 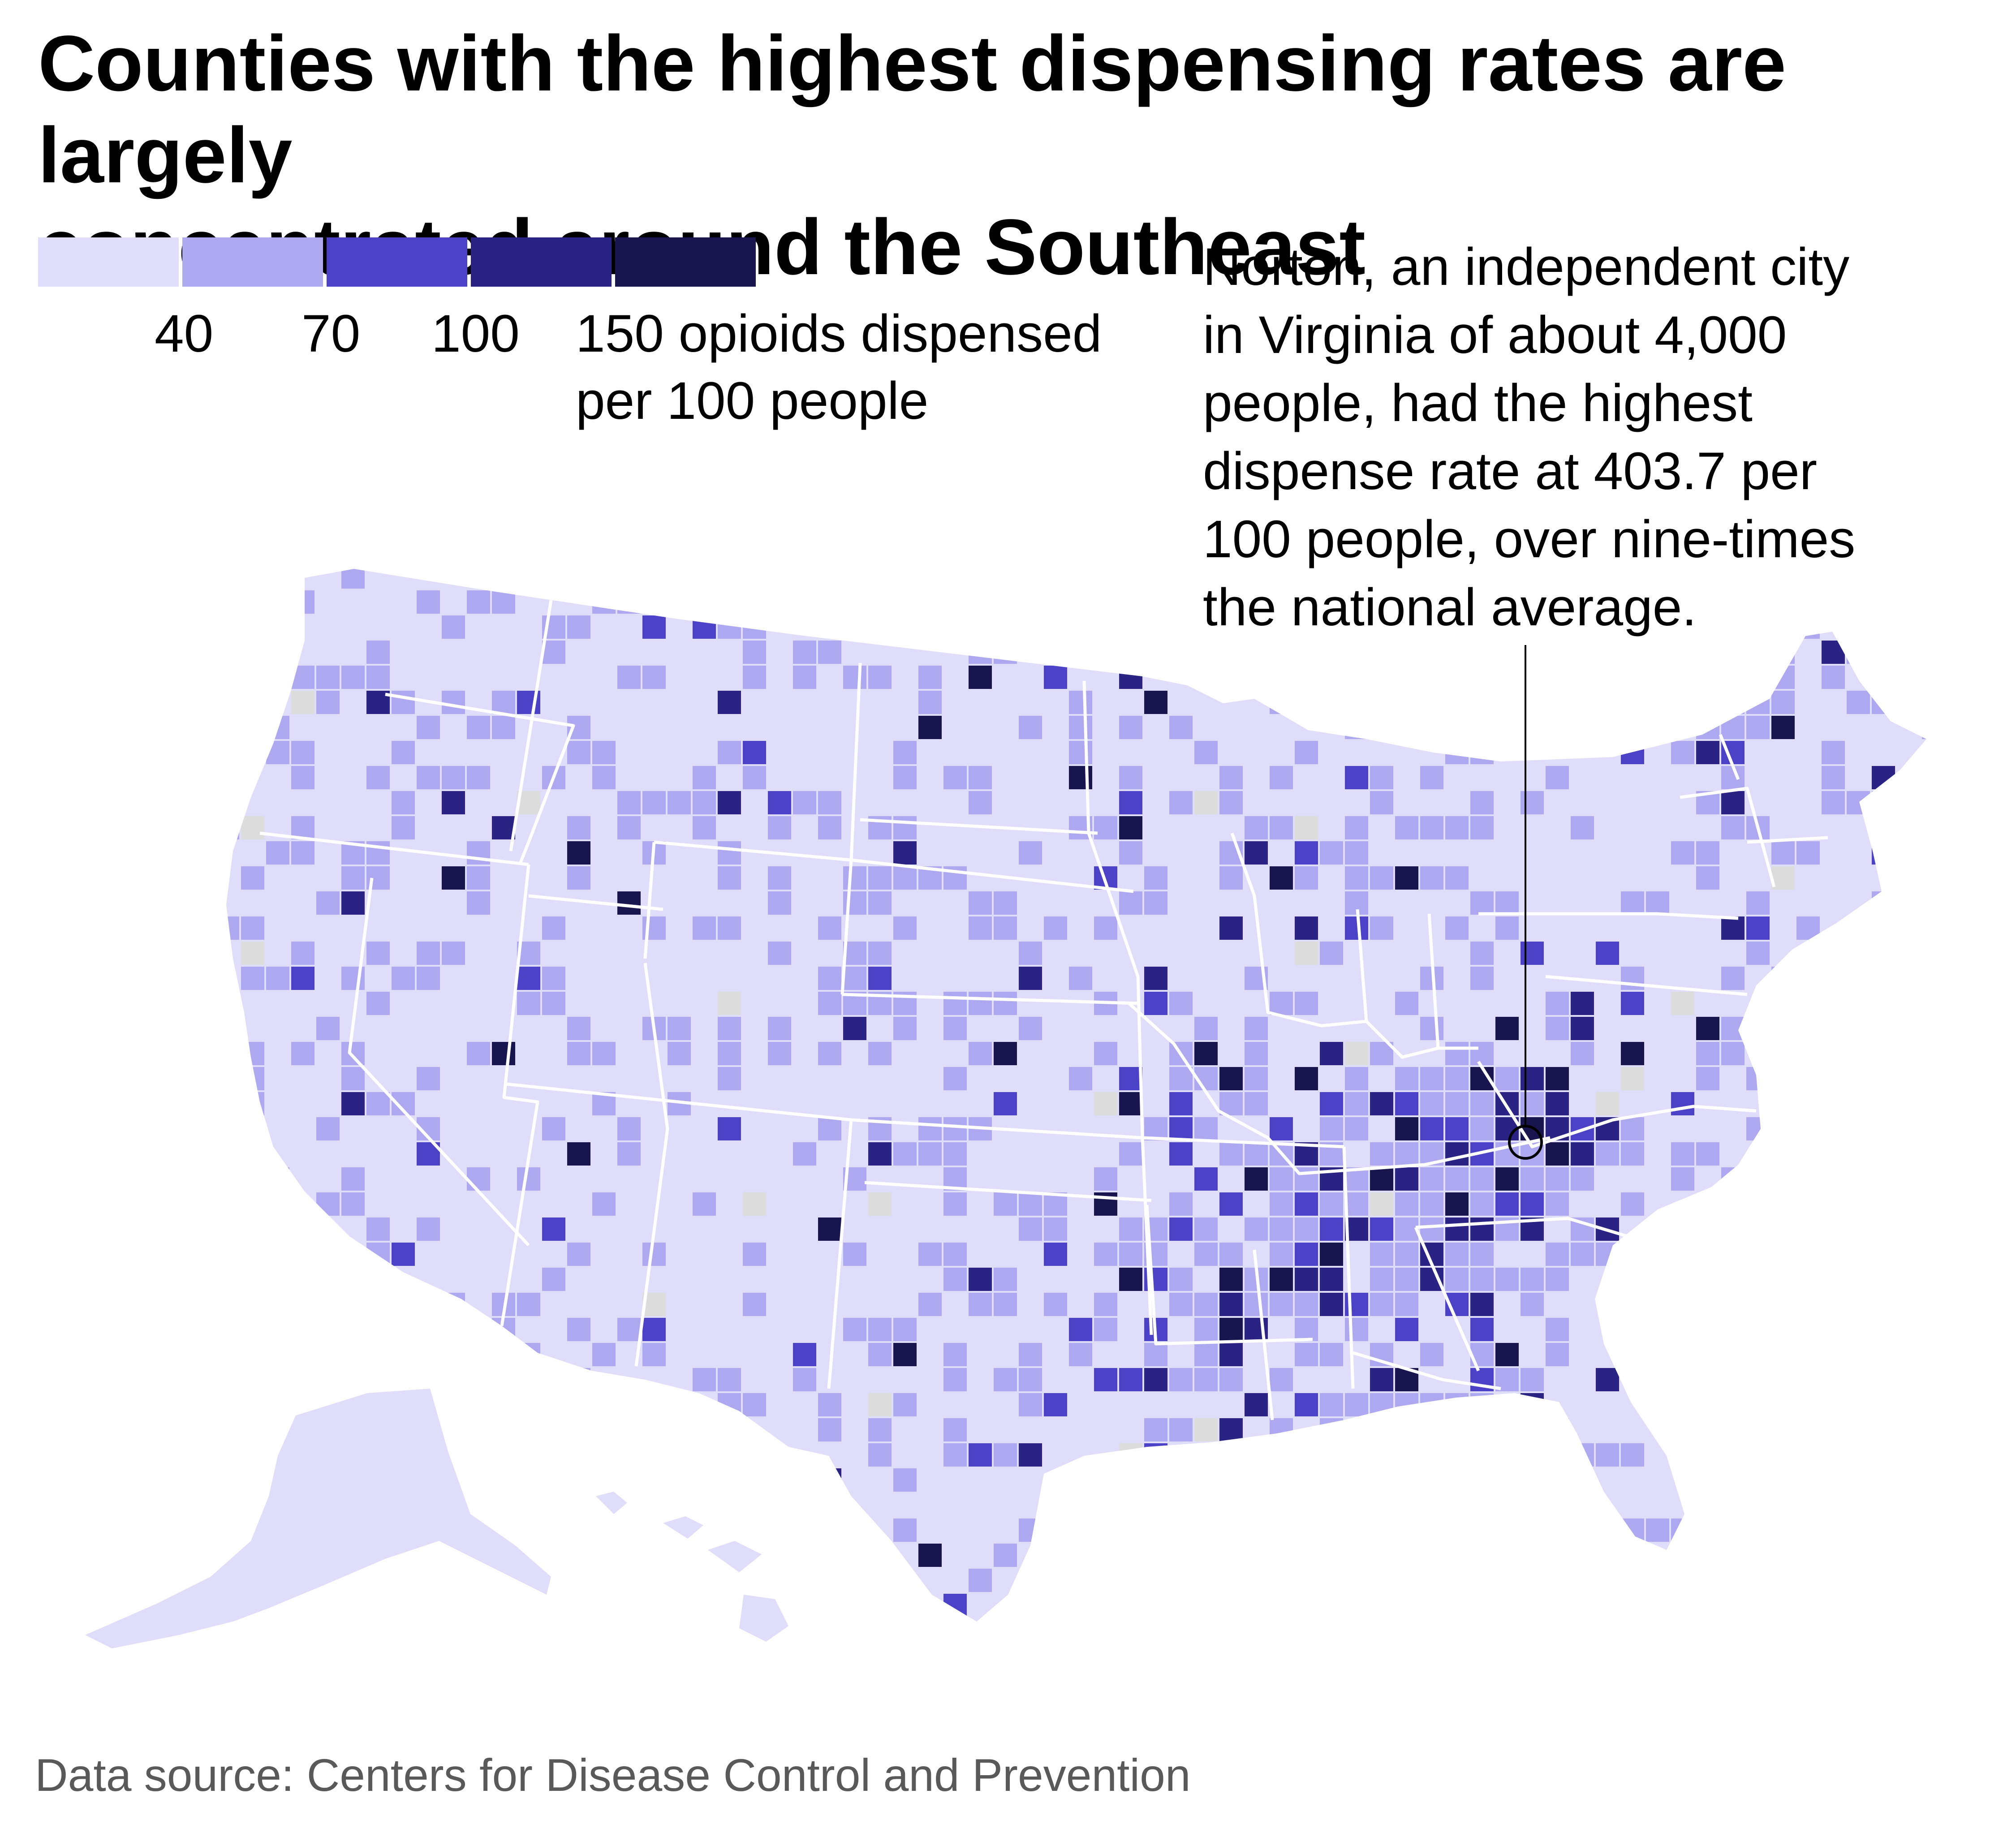 I want to click on hawaii-shape, so click(x=764, y=1619).